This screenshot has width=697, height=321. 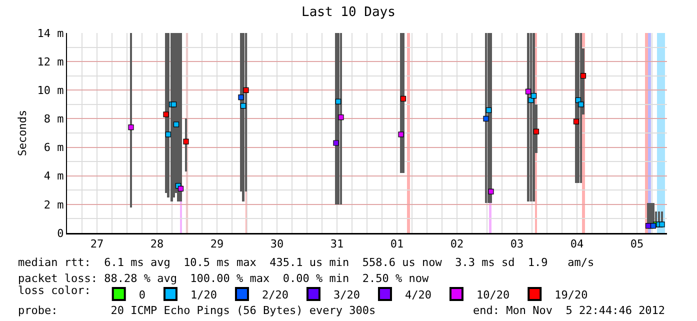 What do you see at coordinates (54, 205) in the screenshot?
I see `y-tick-label: 2 m` at bounding box center [54, 205].